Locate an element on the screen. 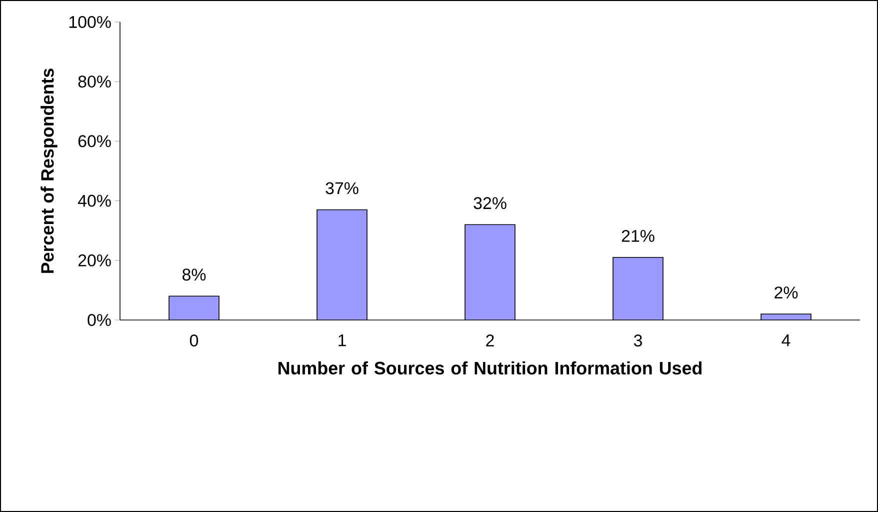 This screenshot has width=878, height=512. y-tick-label: 40% is located at coordinates (94, 200).